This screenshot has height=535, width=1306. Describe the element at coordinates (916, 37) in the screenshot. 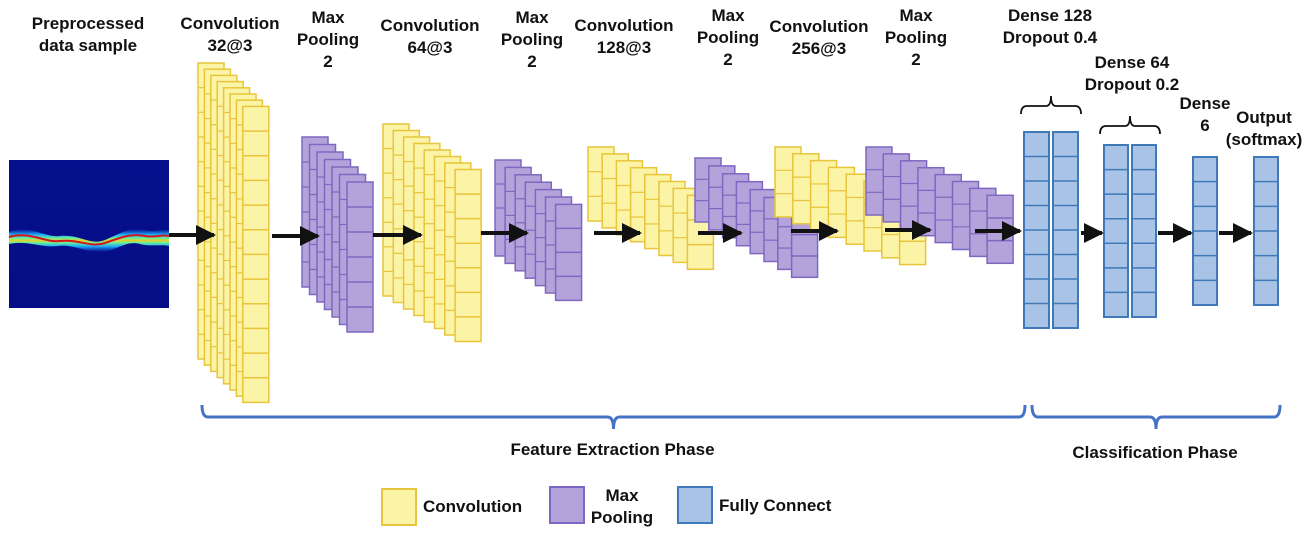

I see `pool4-label: Max Pooling 2` at that location.